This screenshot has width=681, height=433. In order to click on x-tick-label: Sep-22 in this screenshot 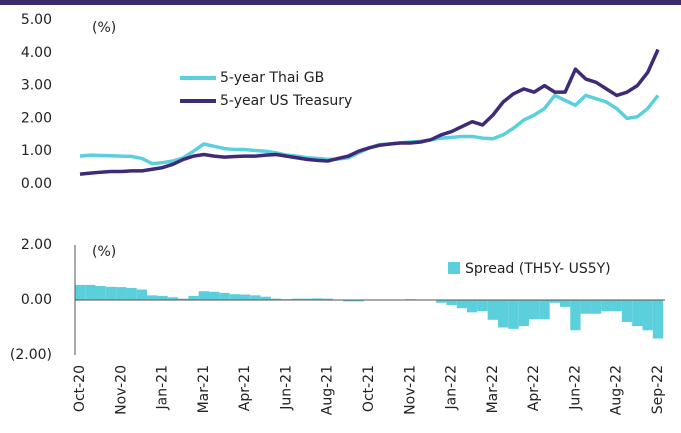, I will do `click(658, 389)`.